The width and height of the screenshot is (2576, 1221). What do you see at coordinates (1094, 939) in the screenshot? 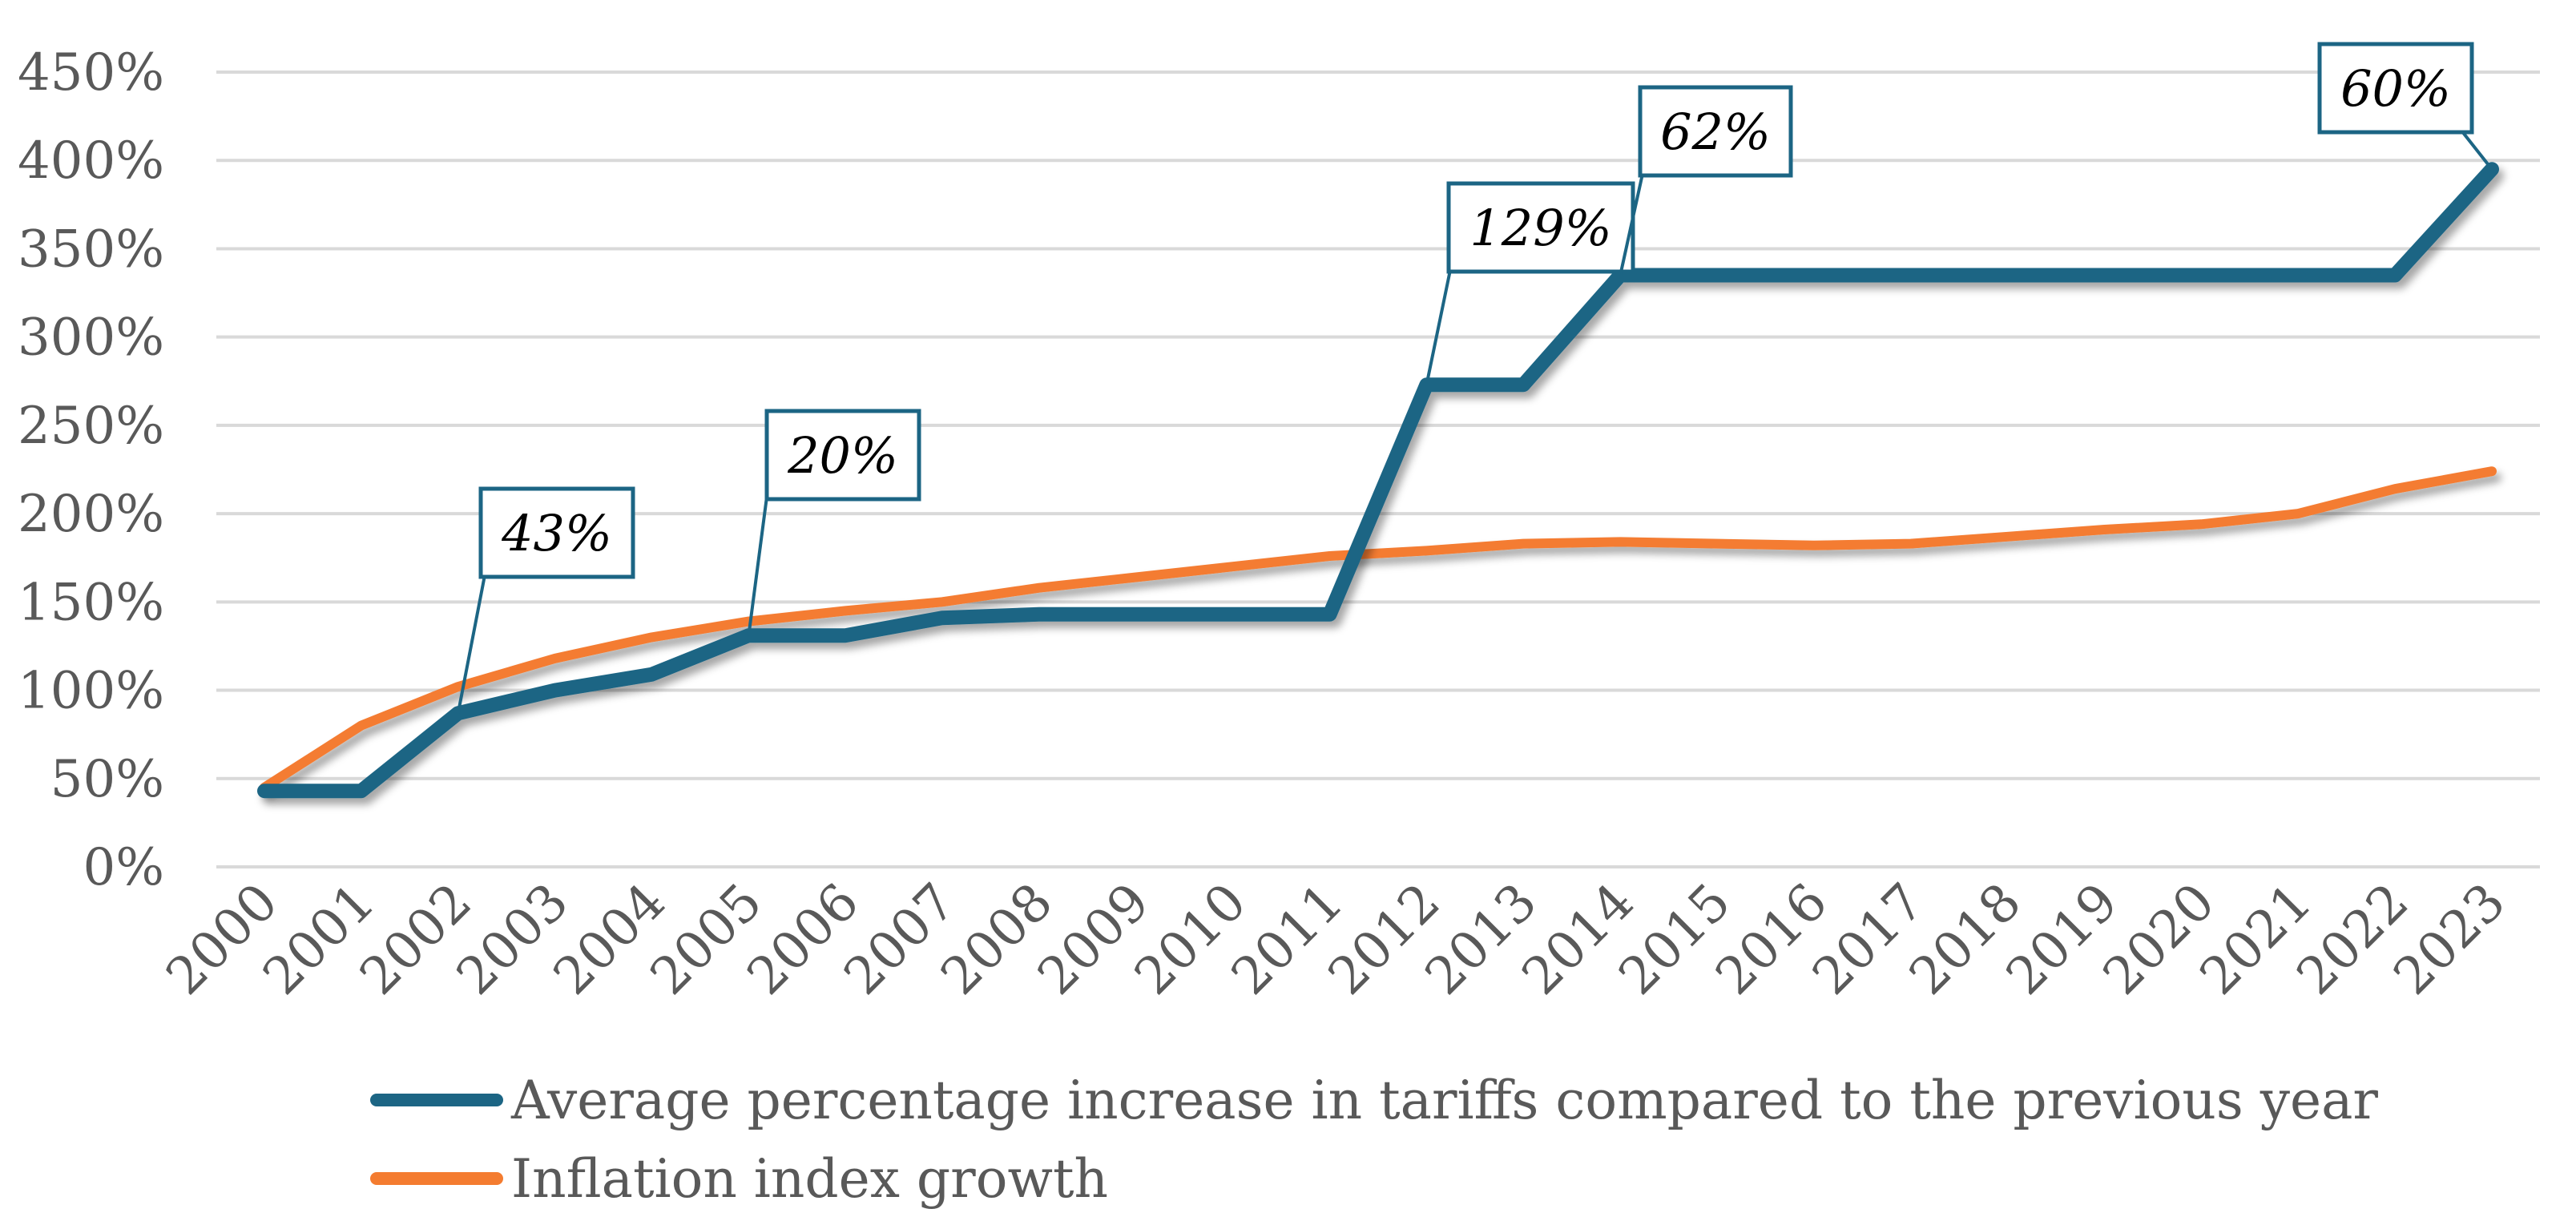
I see `x-tick-label: 2009` at bounding box center [1094, 939].